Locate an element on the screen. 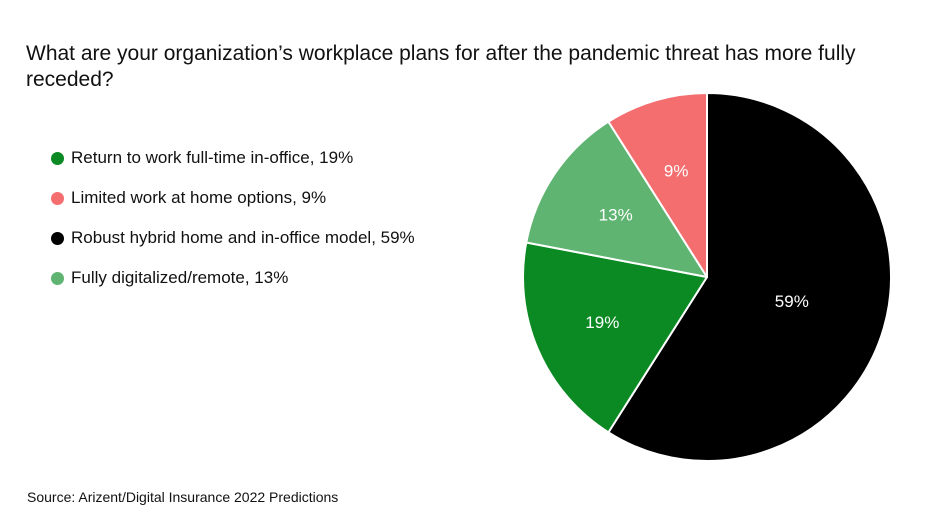  legend-swatch-fully-digitalized is located at coordinates (57, 278).